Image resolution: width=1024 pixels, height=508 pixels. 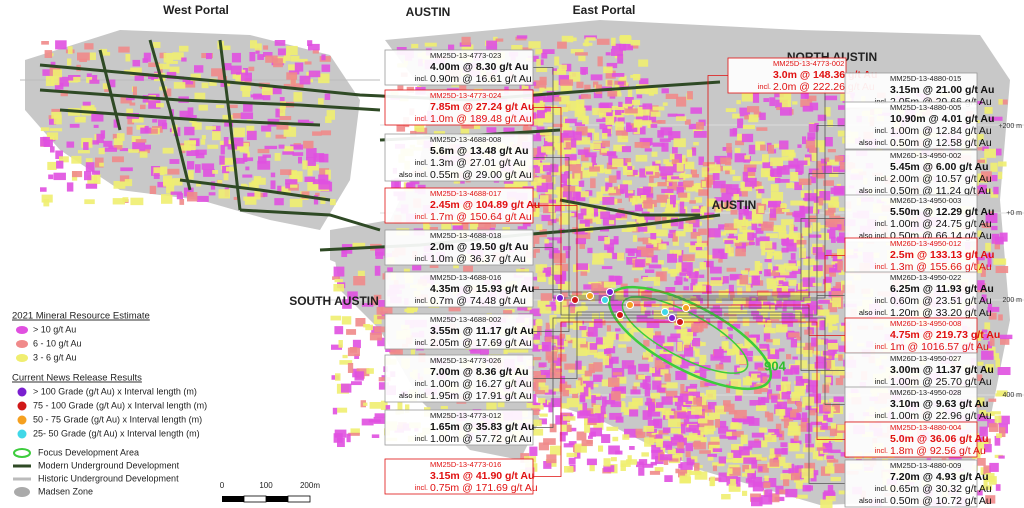 What do you see at coordinates (672, 318) in the screenshot?
I see `intercept-dot` at bounding box center [672, 318].